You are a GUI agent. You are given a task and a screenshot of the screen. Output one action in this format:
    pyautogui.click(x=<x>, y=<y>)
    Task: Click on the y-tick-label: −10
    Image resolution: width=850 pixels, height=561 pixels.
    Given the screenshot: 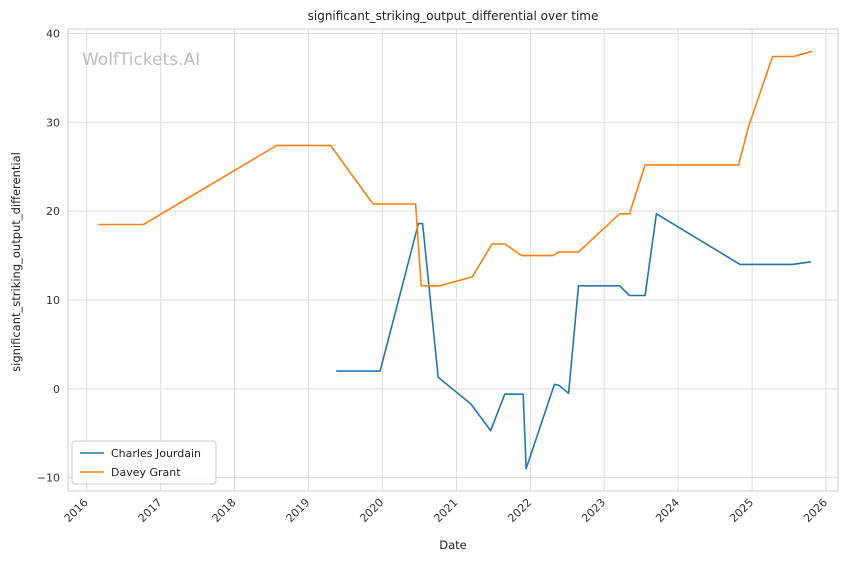 What is the action you would take?
    pyautogui.click(x=48, y=478)
    